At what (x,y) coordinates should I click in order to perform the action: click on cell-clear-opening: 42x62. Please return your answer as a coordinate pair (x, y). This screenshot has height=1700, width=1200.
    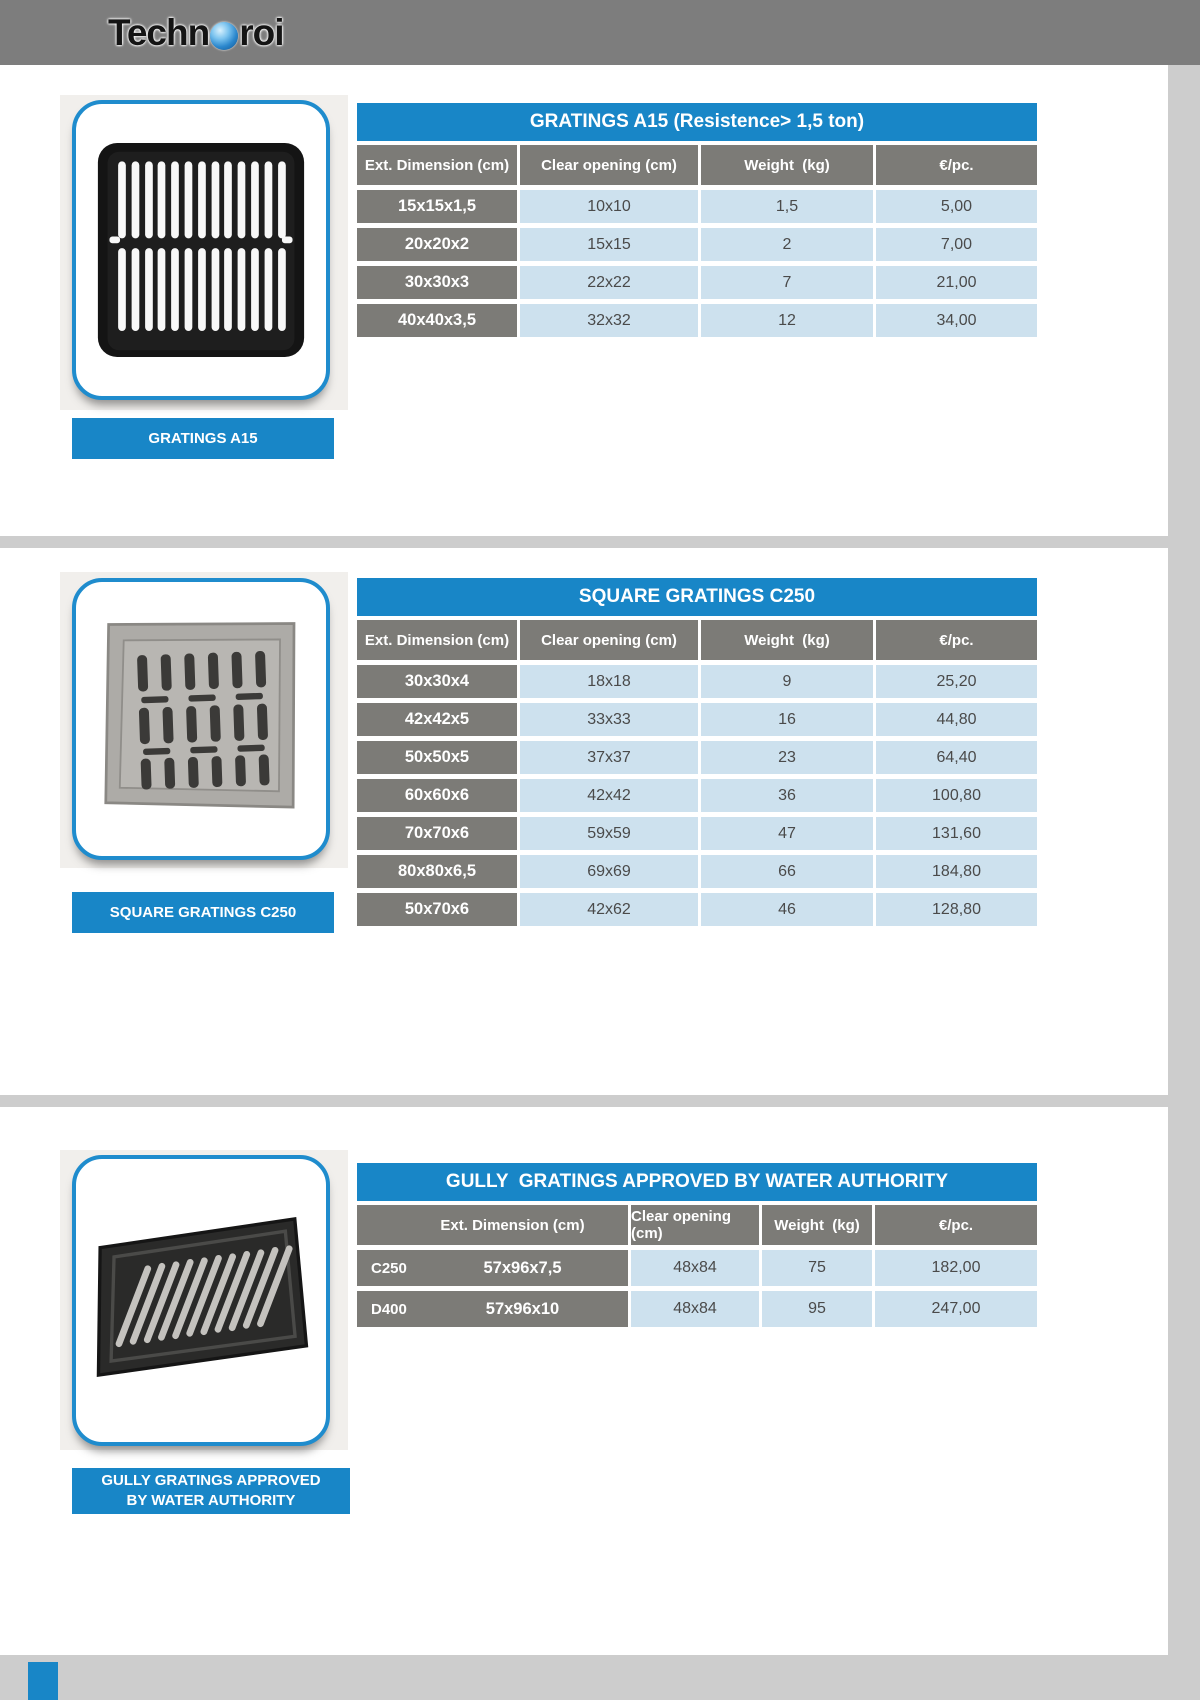
    Looking at the image, I should click on (609, 909).